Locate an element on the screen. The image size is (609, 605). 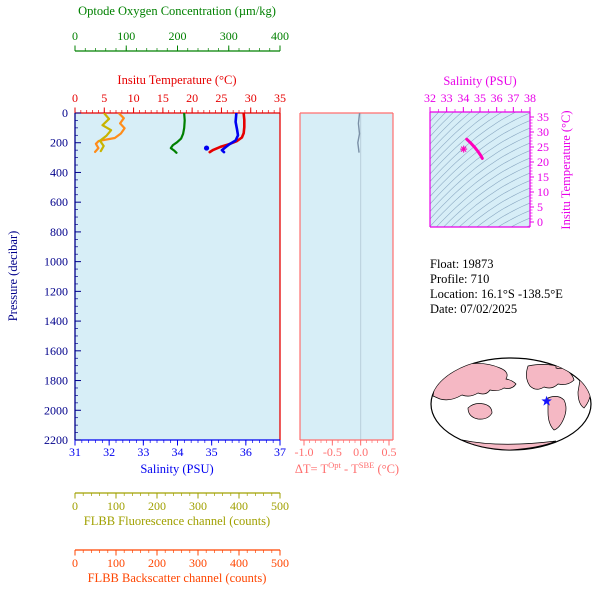
delta-t-tick-label: -0.5 is located at coordinates (332, 452).